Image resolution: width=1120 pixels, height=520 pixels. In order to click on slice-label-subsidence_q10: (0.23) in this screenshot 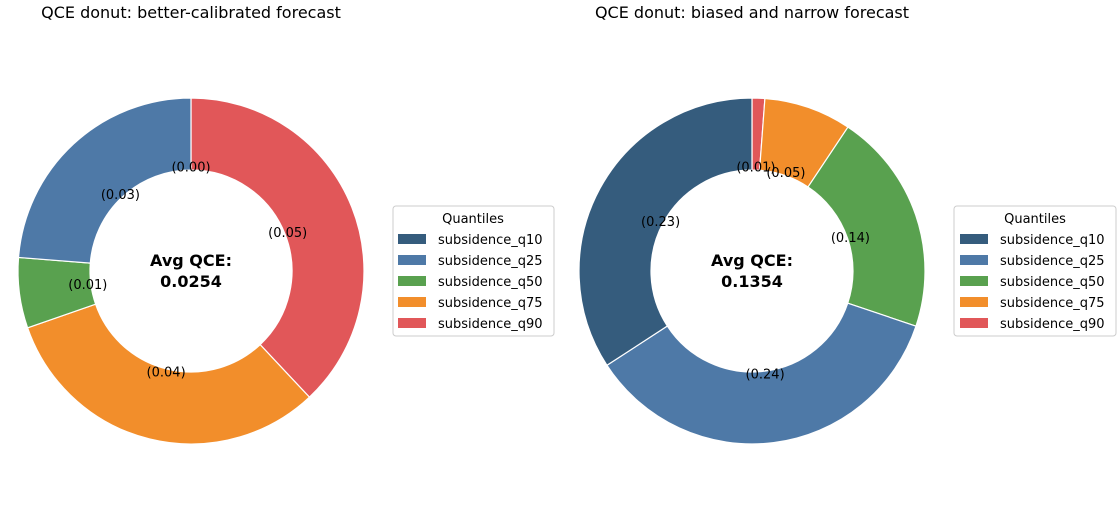, I will do `click(660, 222)`.